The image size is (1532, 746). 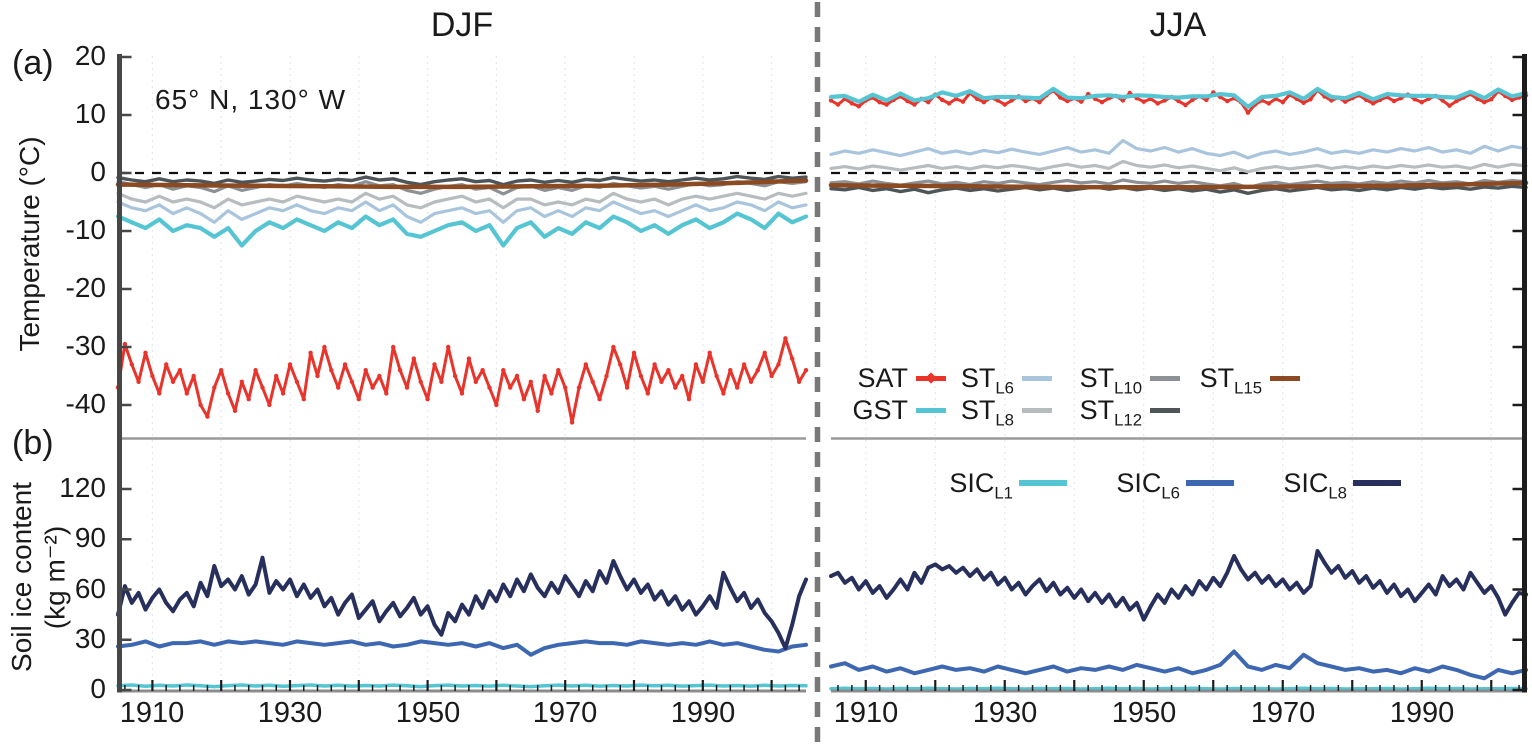 I want to click on series-SIC_L8-sic-jja, so click(x=1178, y=585).